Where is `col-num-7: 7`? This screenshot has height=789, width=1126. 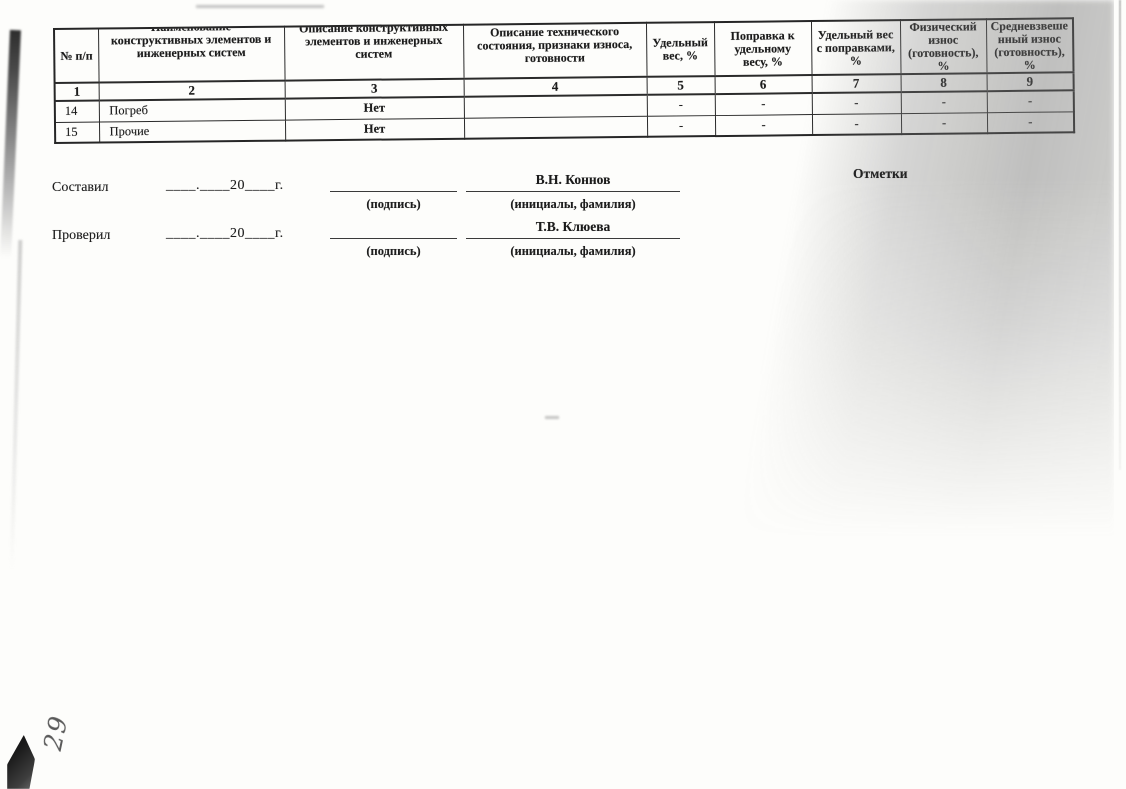 col-num-7: 7 is located at coordinates (856, 84).